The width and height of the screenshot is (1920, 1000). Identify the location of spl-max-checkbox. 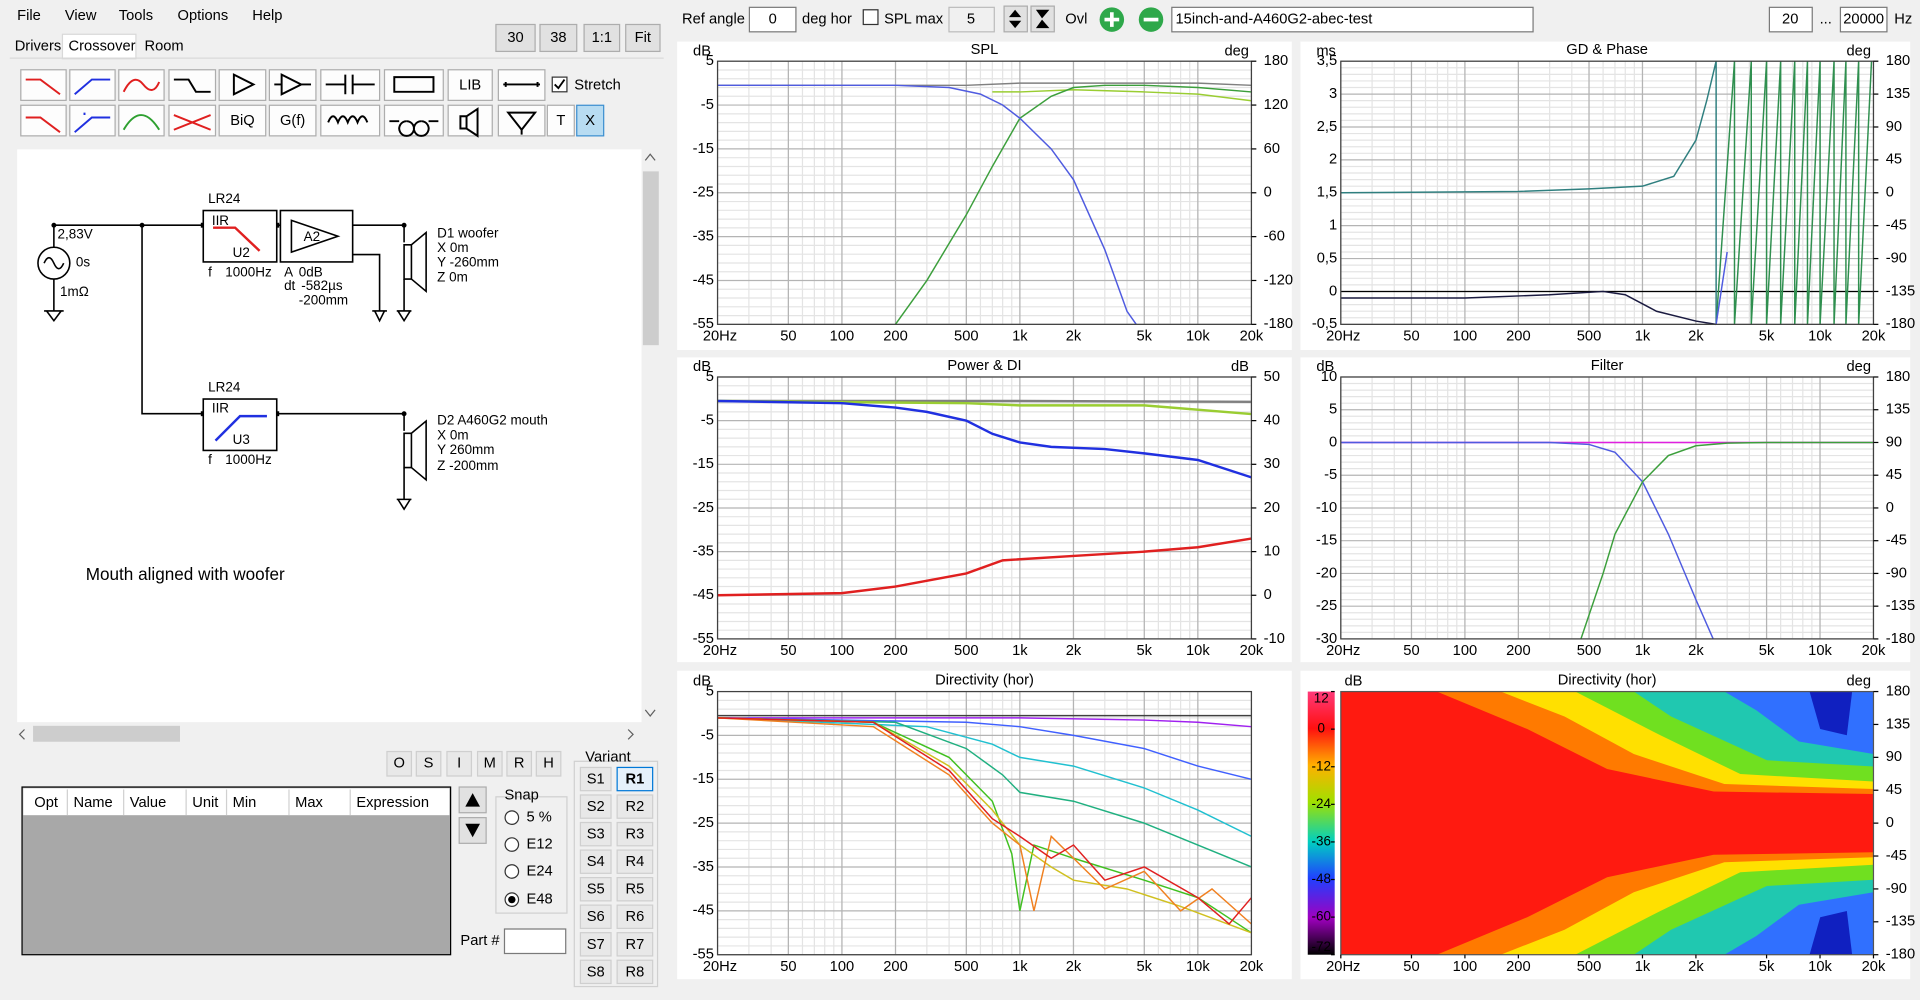
(870, 17).